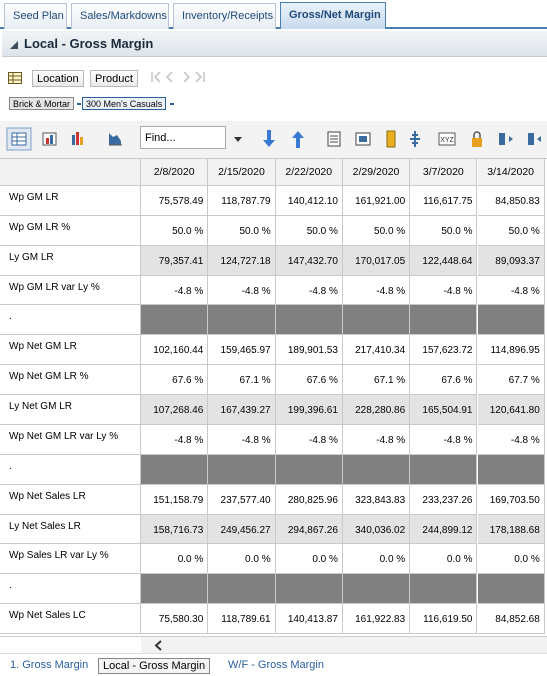  What do you see at coordinates (511, 619) in the screenshot?
I see `data-cell: 84,852.68` at bounding box center [511, 619].